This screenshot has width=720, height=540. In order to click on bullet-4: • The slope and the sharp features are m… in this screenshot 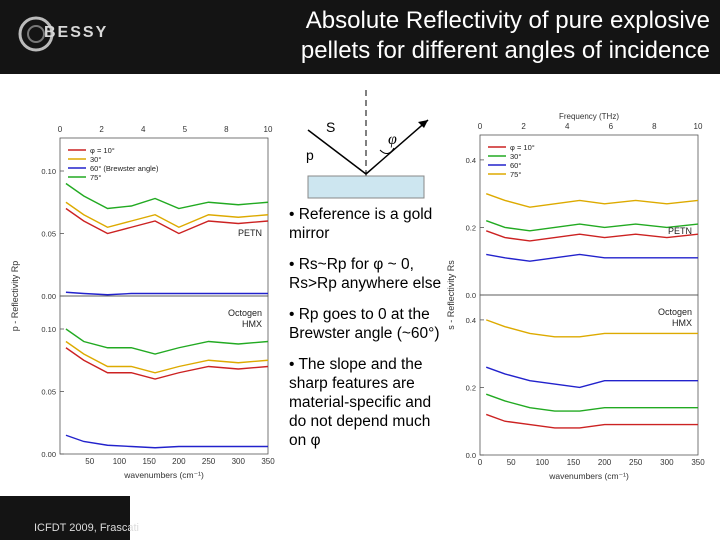, I will do `click(360, 402)`.